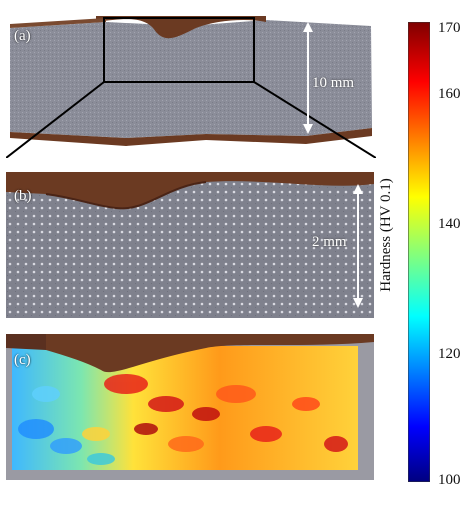 This screenshot has height=512, width=474. Describe the element at coordinates (386, 235) in the screenshot. I see `colorbar-title: Hardness (HV 0.1)` at that location.